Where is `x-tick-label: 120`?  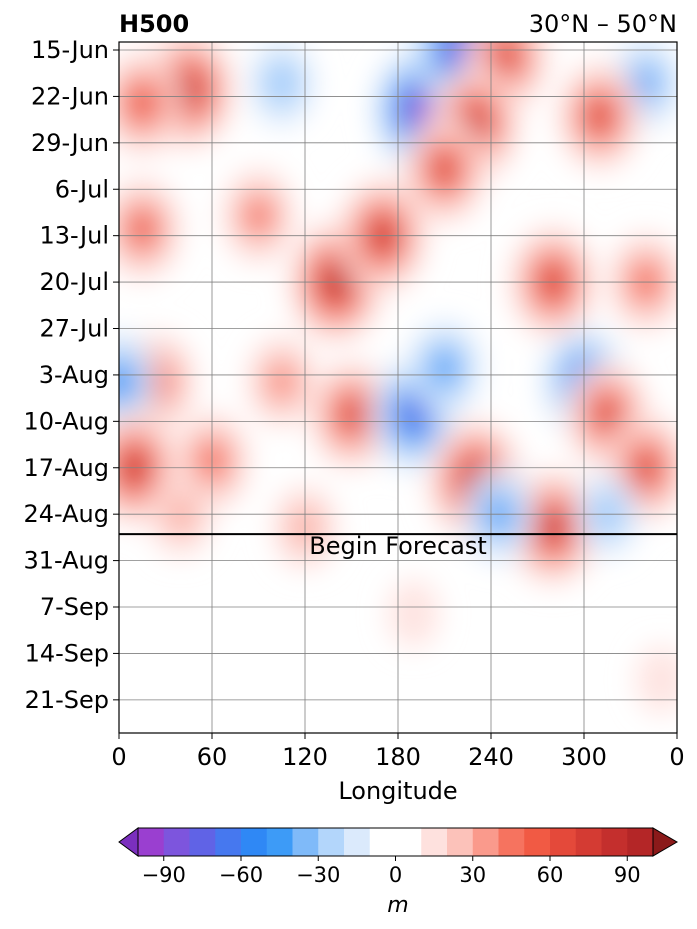
x-tick-label: 120 is located at coordinates (305, 757).